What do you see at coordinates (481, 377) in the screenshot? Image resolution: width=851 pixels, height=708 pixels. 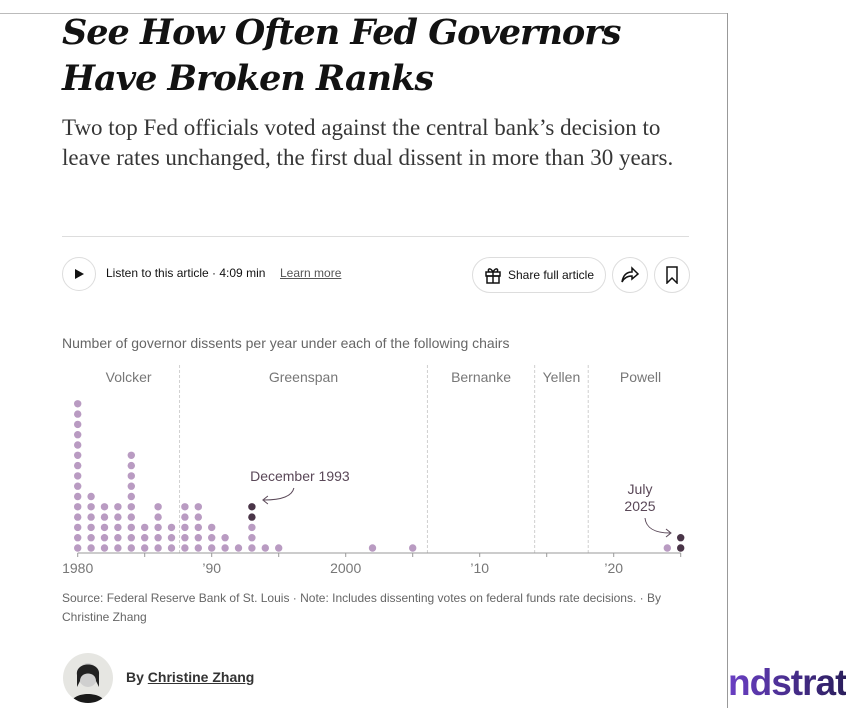 I see `chair-label: Bernanke` at bounding box center [481, 377].